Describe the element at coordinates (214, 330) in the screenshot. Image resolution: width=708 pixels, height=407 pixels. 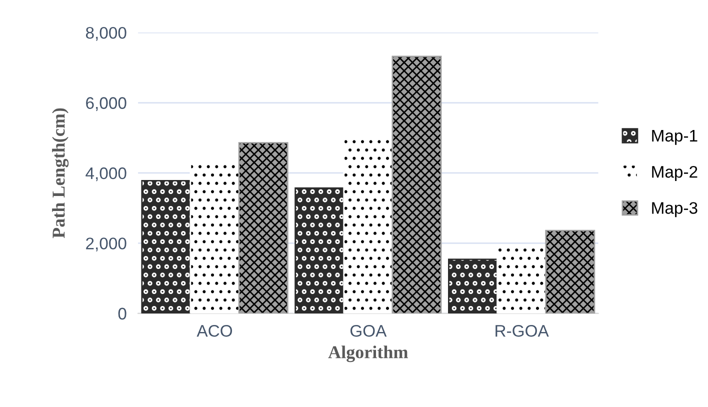
I see `x-tick-label: ACO` at that location.